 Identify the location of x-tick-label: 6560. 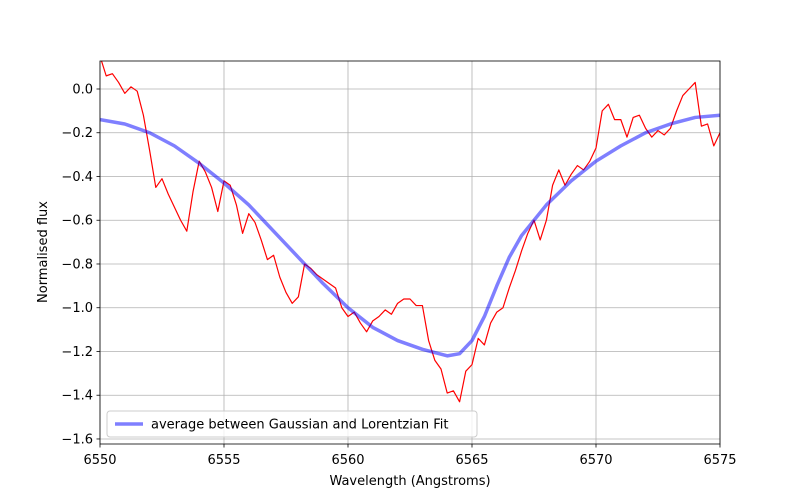
(347, 460).